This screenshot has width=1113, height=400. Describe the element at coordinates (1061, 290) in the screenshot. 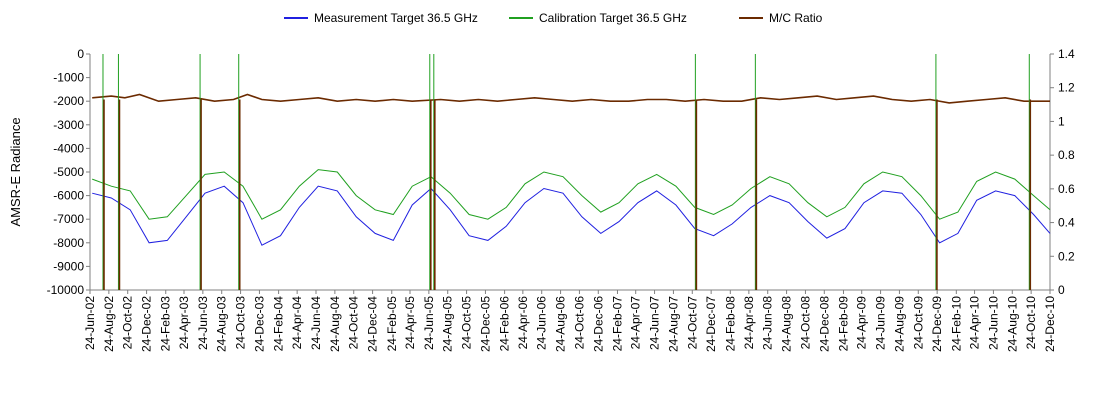

I see `y-tick-label-right: 0` at that location.